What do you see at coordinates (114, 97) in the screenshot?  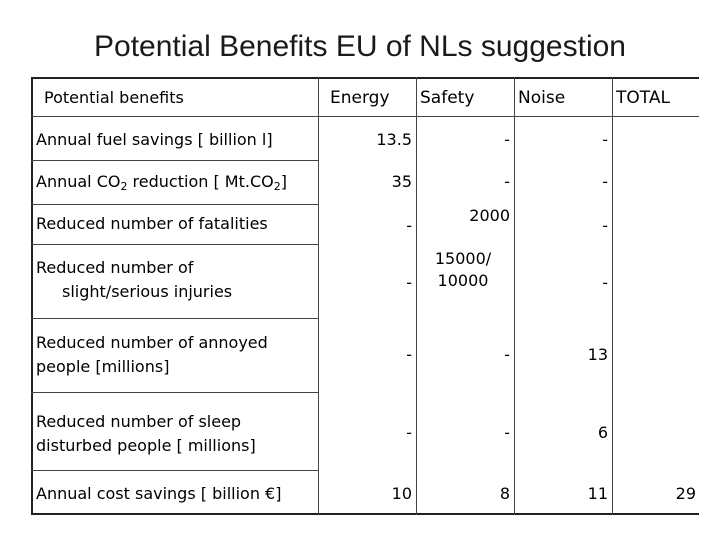 I see `header-potential-benefits: Potential benefits` at bounding box center [114, 97].